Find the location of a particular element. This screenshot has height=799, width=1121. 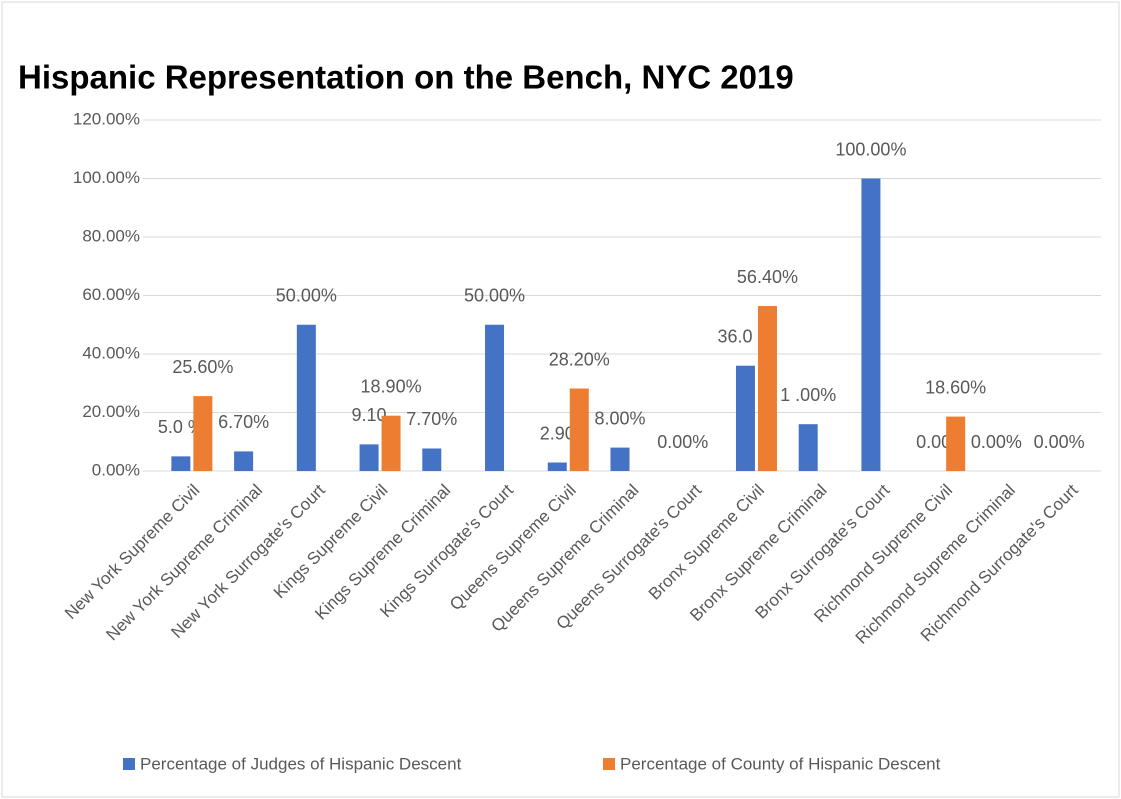

legend-label: Percentage of County of Hispanic Descent is located at coordinates (780, 763).